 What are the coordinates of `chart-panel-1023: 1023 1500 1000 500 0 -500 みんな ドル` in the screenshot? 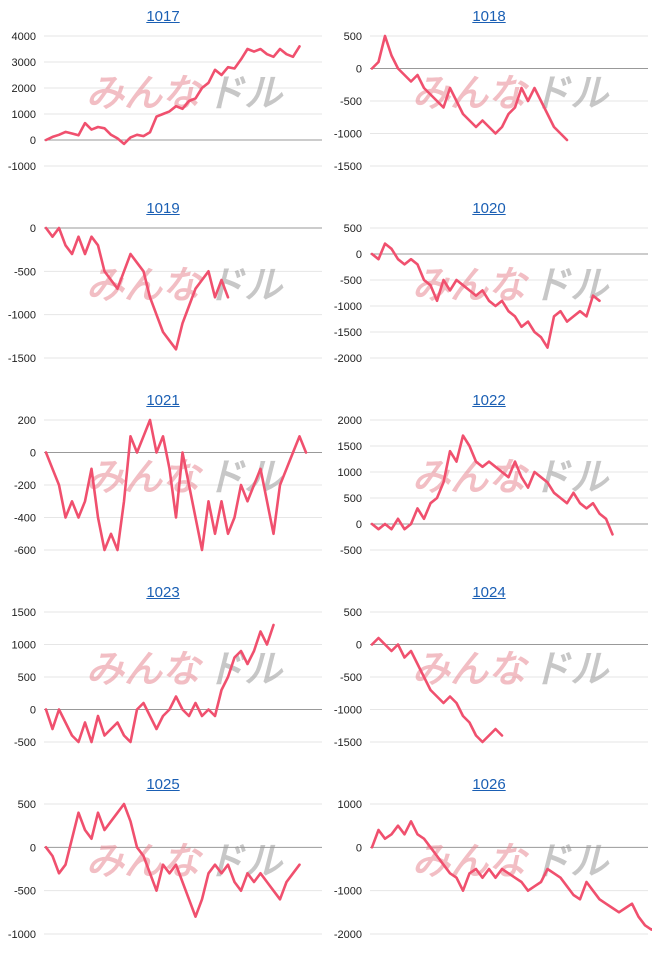 It's located at (163, 672).